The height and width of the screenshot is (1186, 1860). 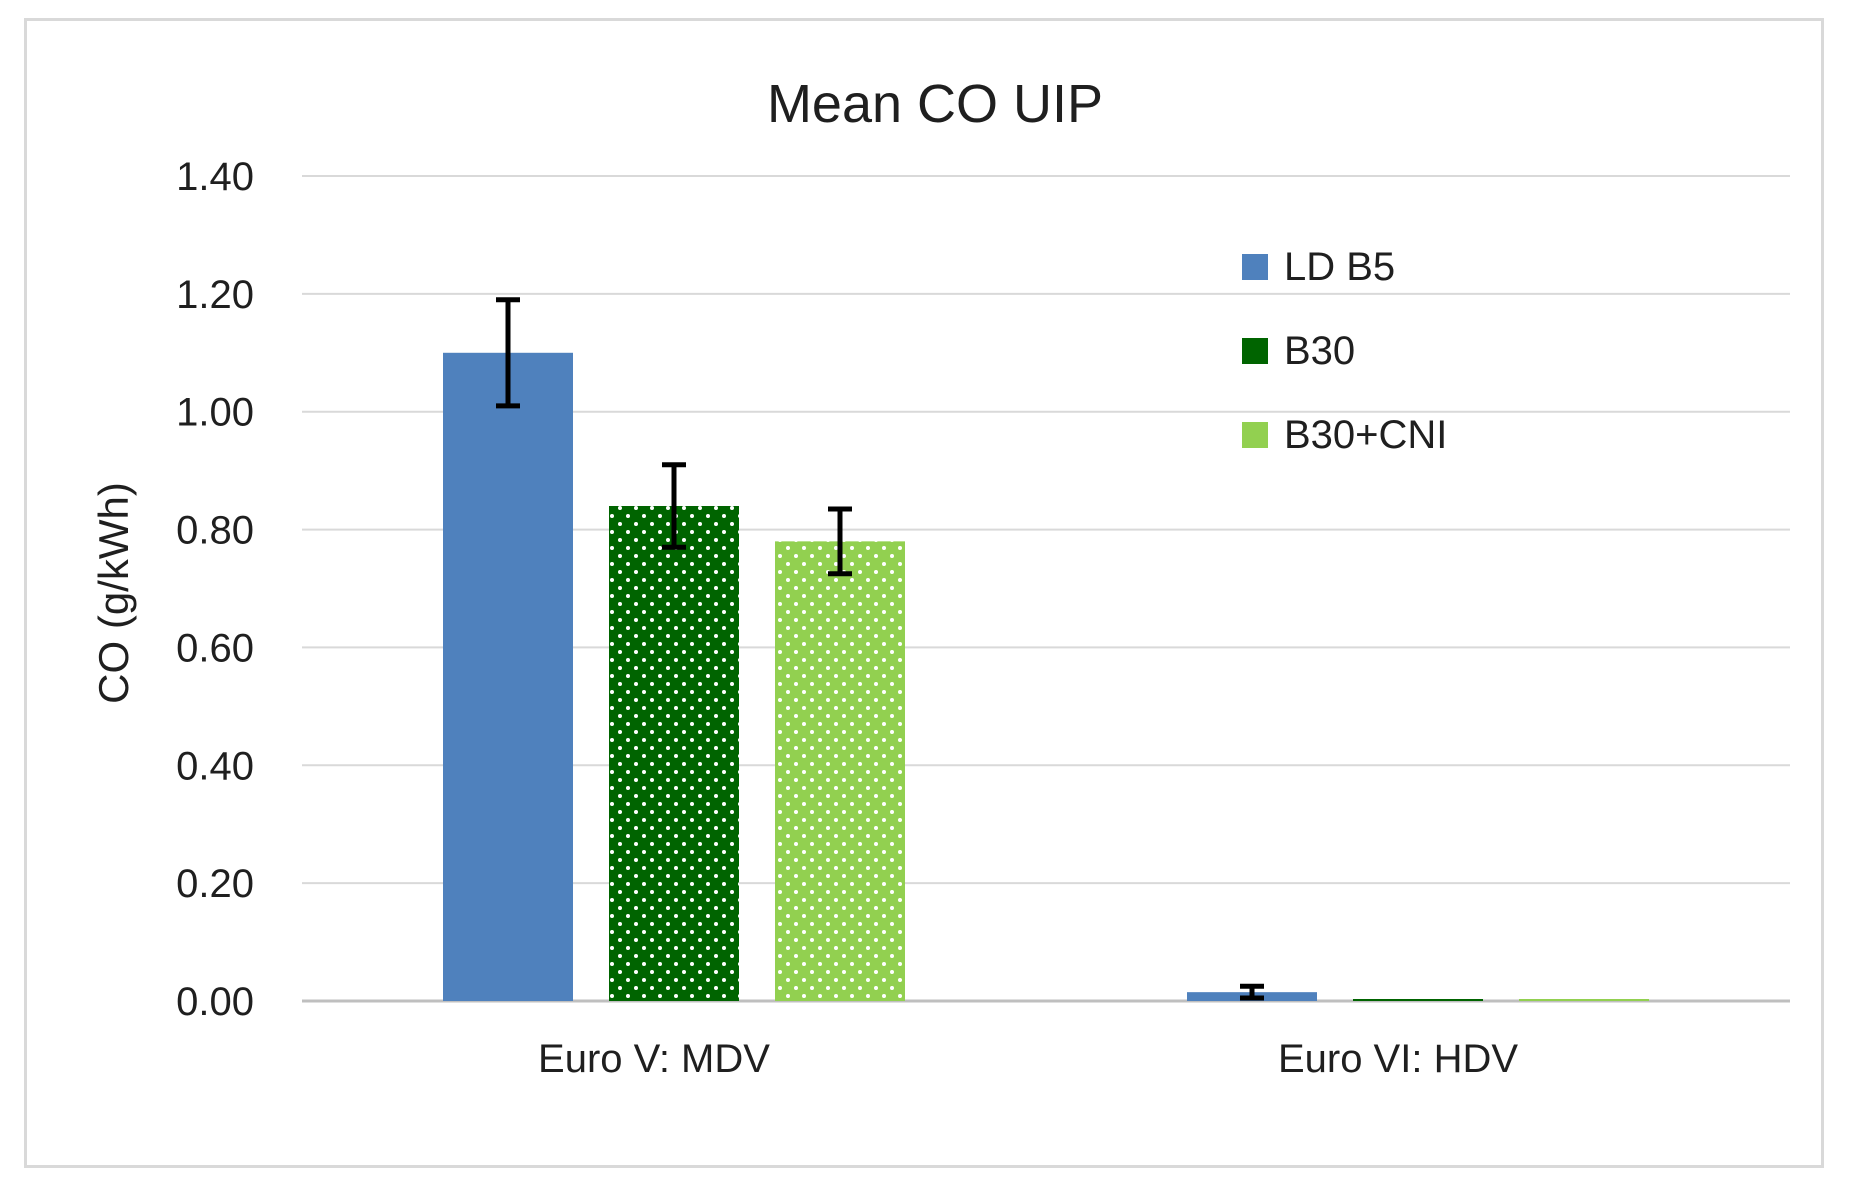 What do you see at coordinates (215, 295) in the screenshot?
I see `y-tick-label: 1.20` at bounding box center [215, 295].